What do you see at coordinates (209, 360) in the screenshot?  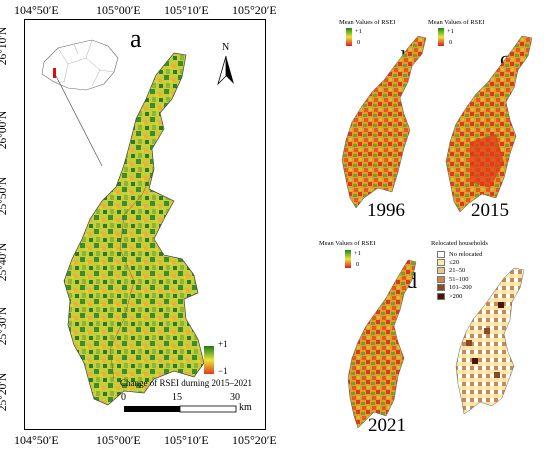 I see `change-legend-bar` at bounding box center [209, 360].